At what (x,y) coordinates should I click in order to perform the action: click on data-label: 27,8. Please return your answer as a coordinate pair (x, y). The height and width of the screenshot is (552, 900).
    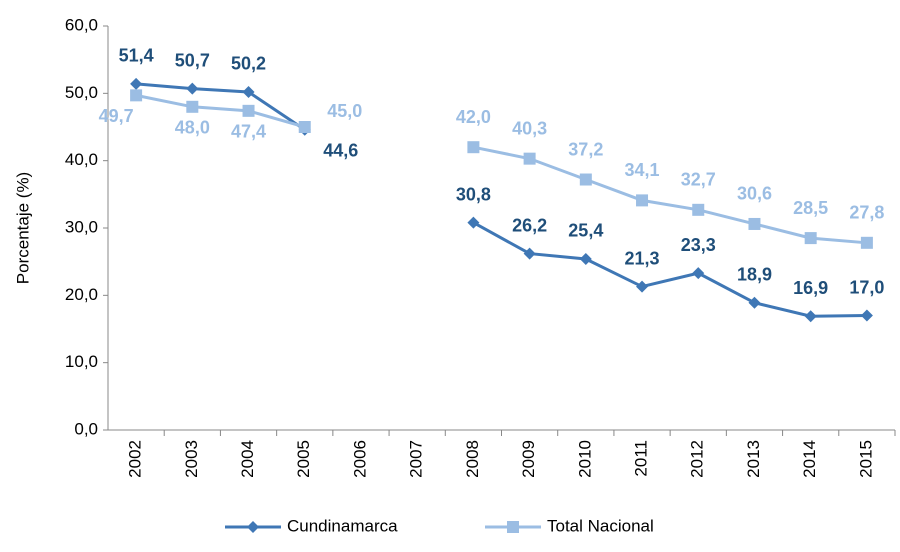
    Looking at the image, I should click on (866, 213).